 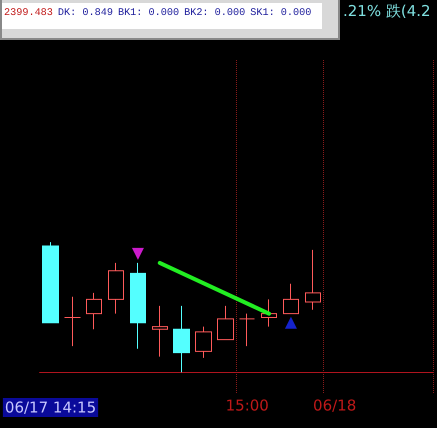 What do you see at coordinates (247, 405) in the screenshot?
I see `x-tick-label: 15:00` at bounding box center [247, 405].